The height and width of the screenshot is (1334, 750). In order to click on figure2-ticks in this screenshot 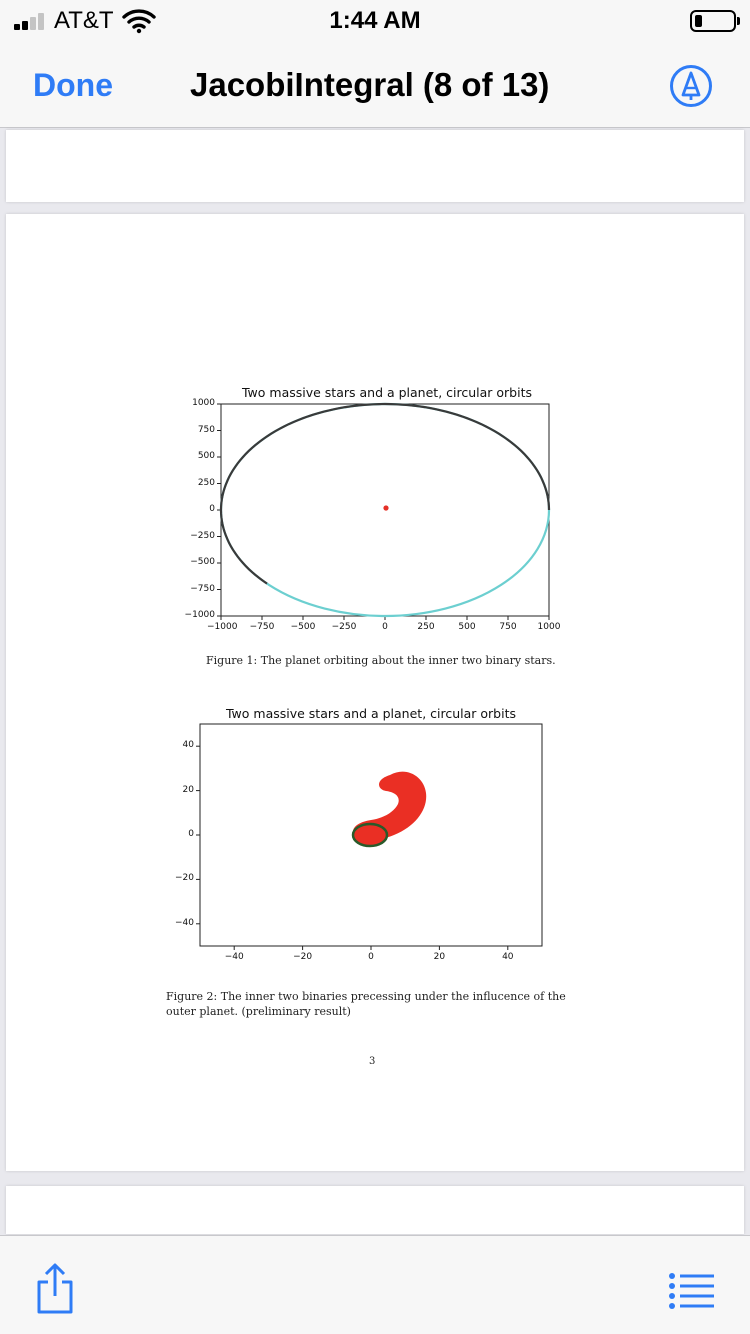, I will do `click(352, 847)`.